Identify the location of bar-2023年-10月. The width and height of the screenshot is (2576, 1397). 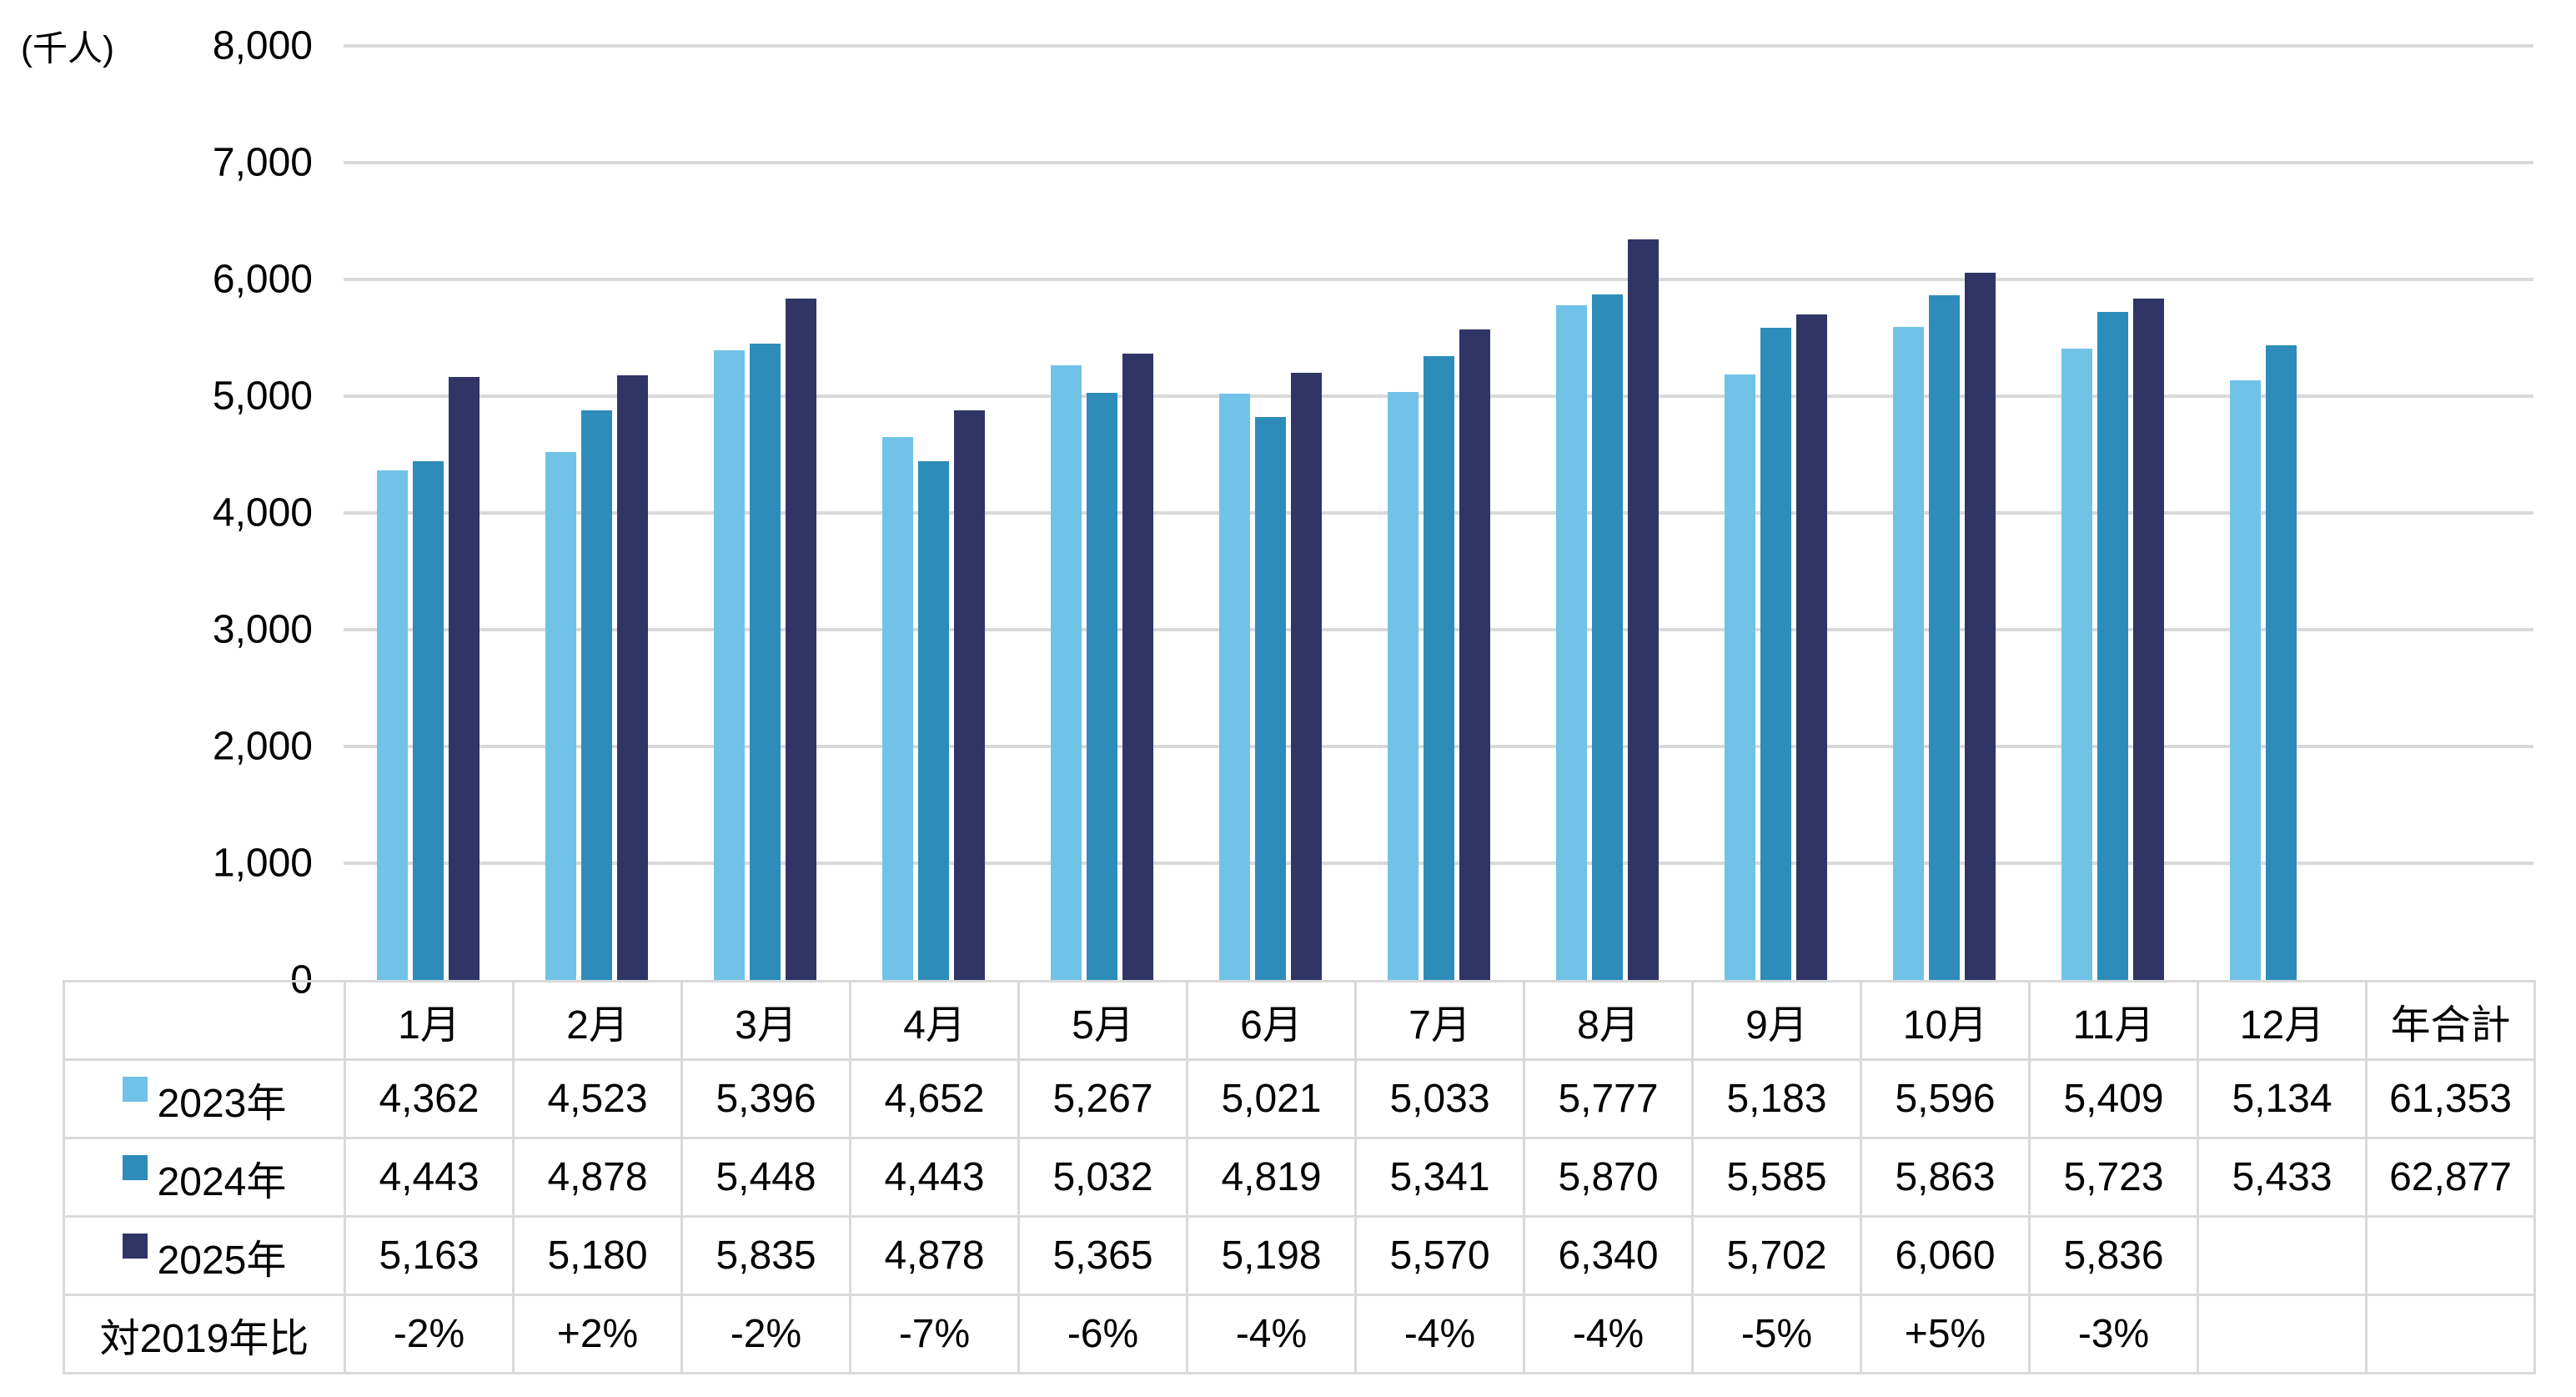
(1908, 653).